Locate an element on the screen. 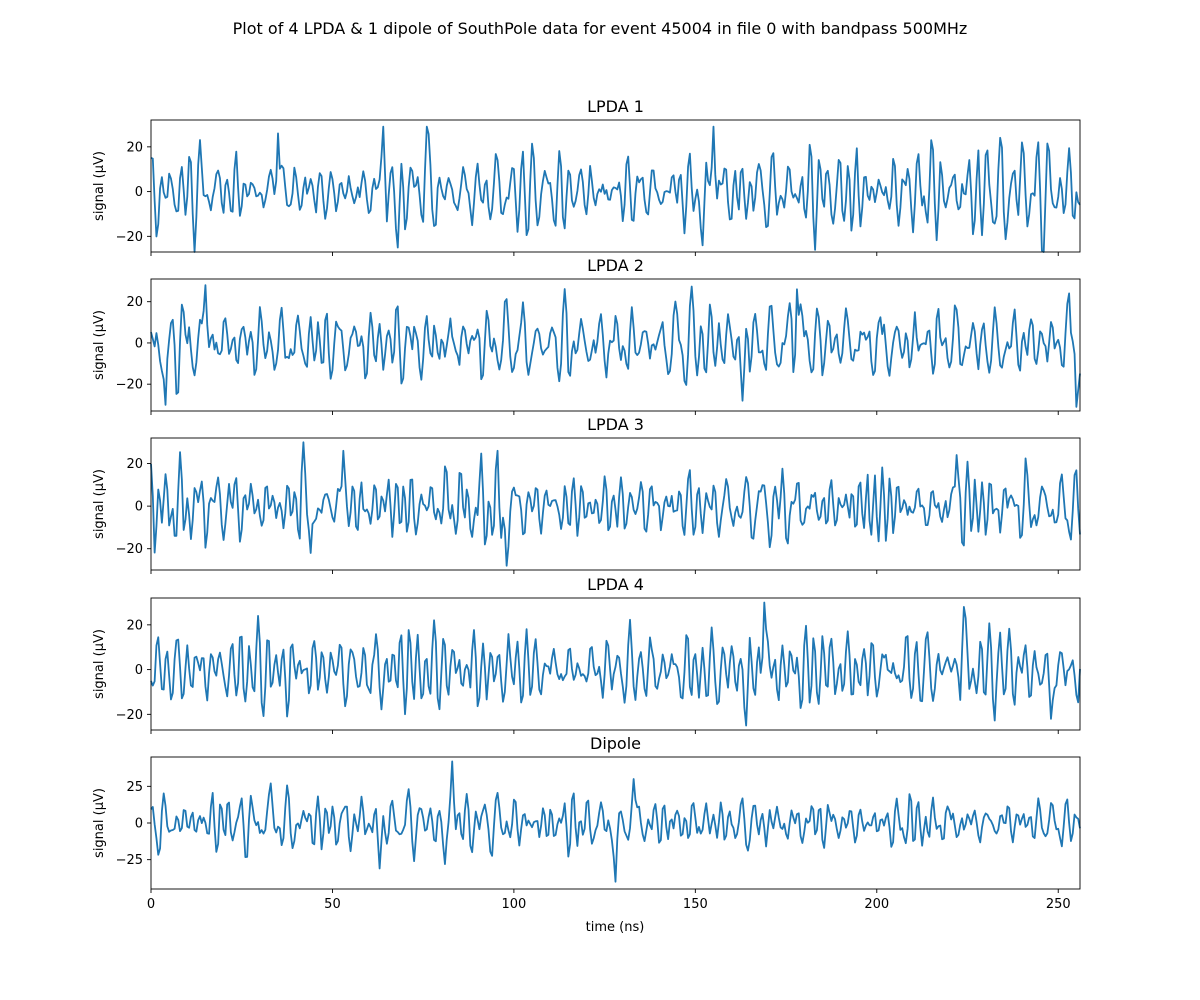 This screenshot has height=1000, width=1200. subplot-title: Dipole is located at coordinates (615, 743).